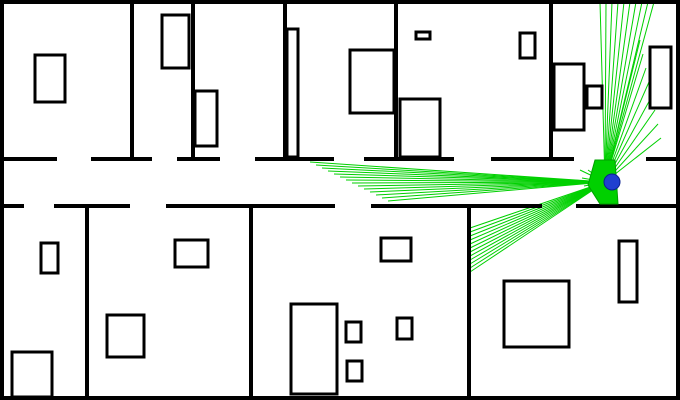 The height and width of the screenshot is (400, 680). I want to click on robot-footprint, so click(603, 182).